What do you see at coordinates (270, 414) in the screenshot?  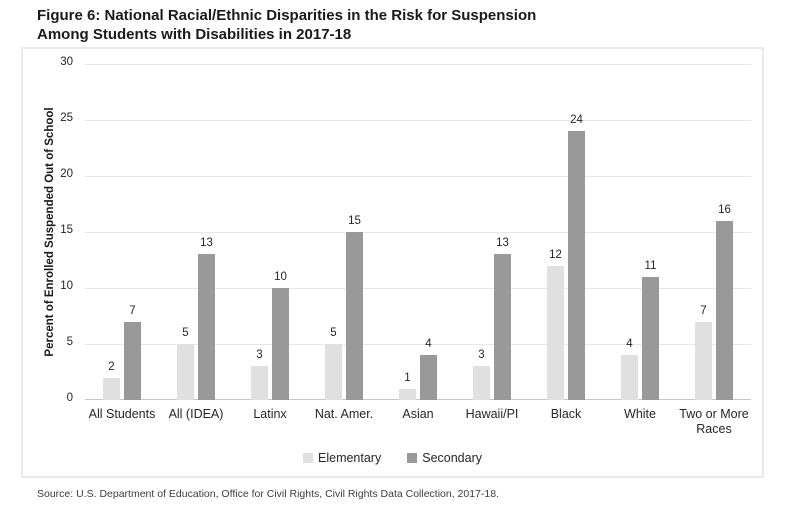 I see `x-category-label: Latinx` at bounding box center [270, 414].